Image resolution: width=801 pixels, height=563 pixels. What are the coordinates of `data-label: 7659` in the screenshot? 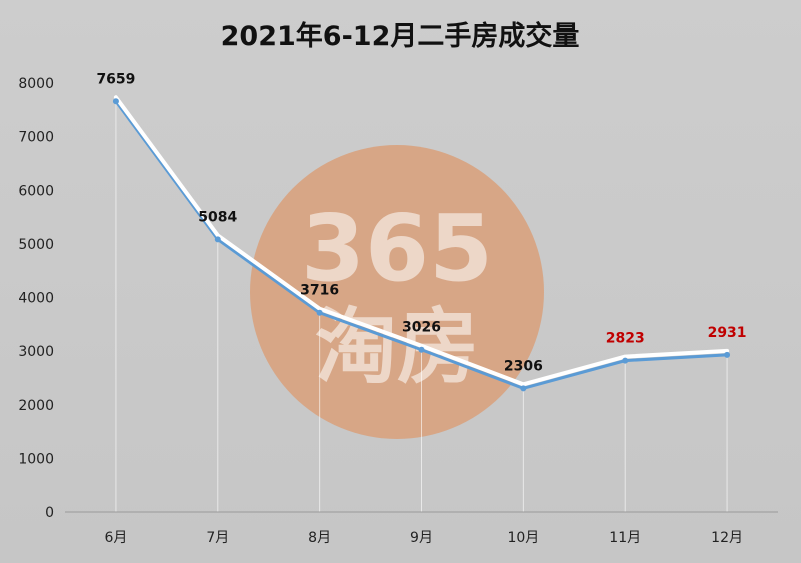 It's located at (115, 79).